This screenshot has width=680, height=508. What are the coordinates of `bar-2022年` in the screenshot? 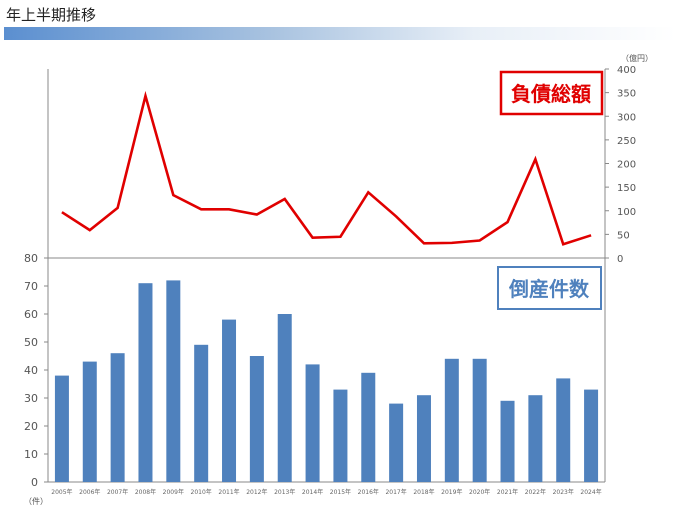 It's located at (535, 438).